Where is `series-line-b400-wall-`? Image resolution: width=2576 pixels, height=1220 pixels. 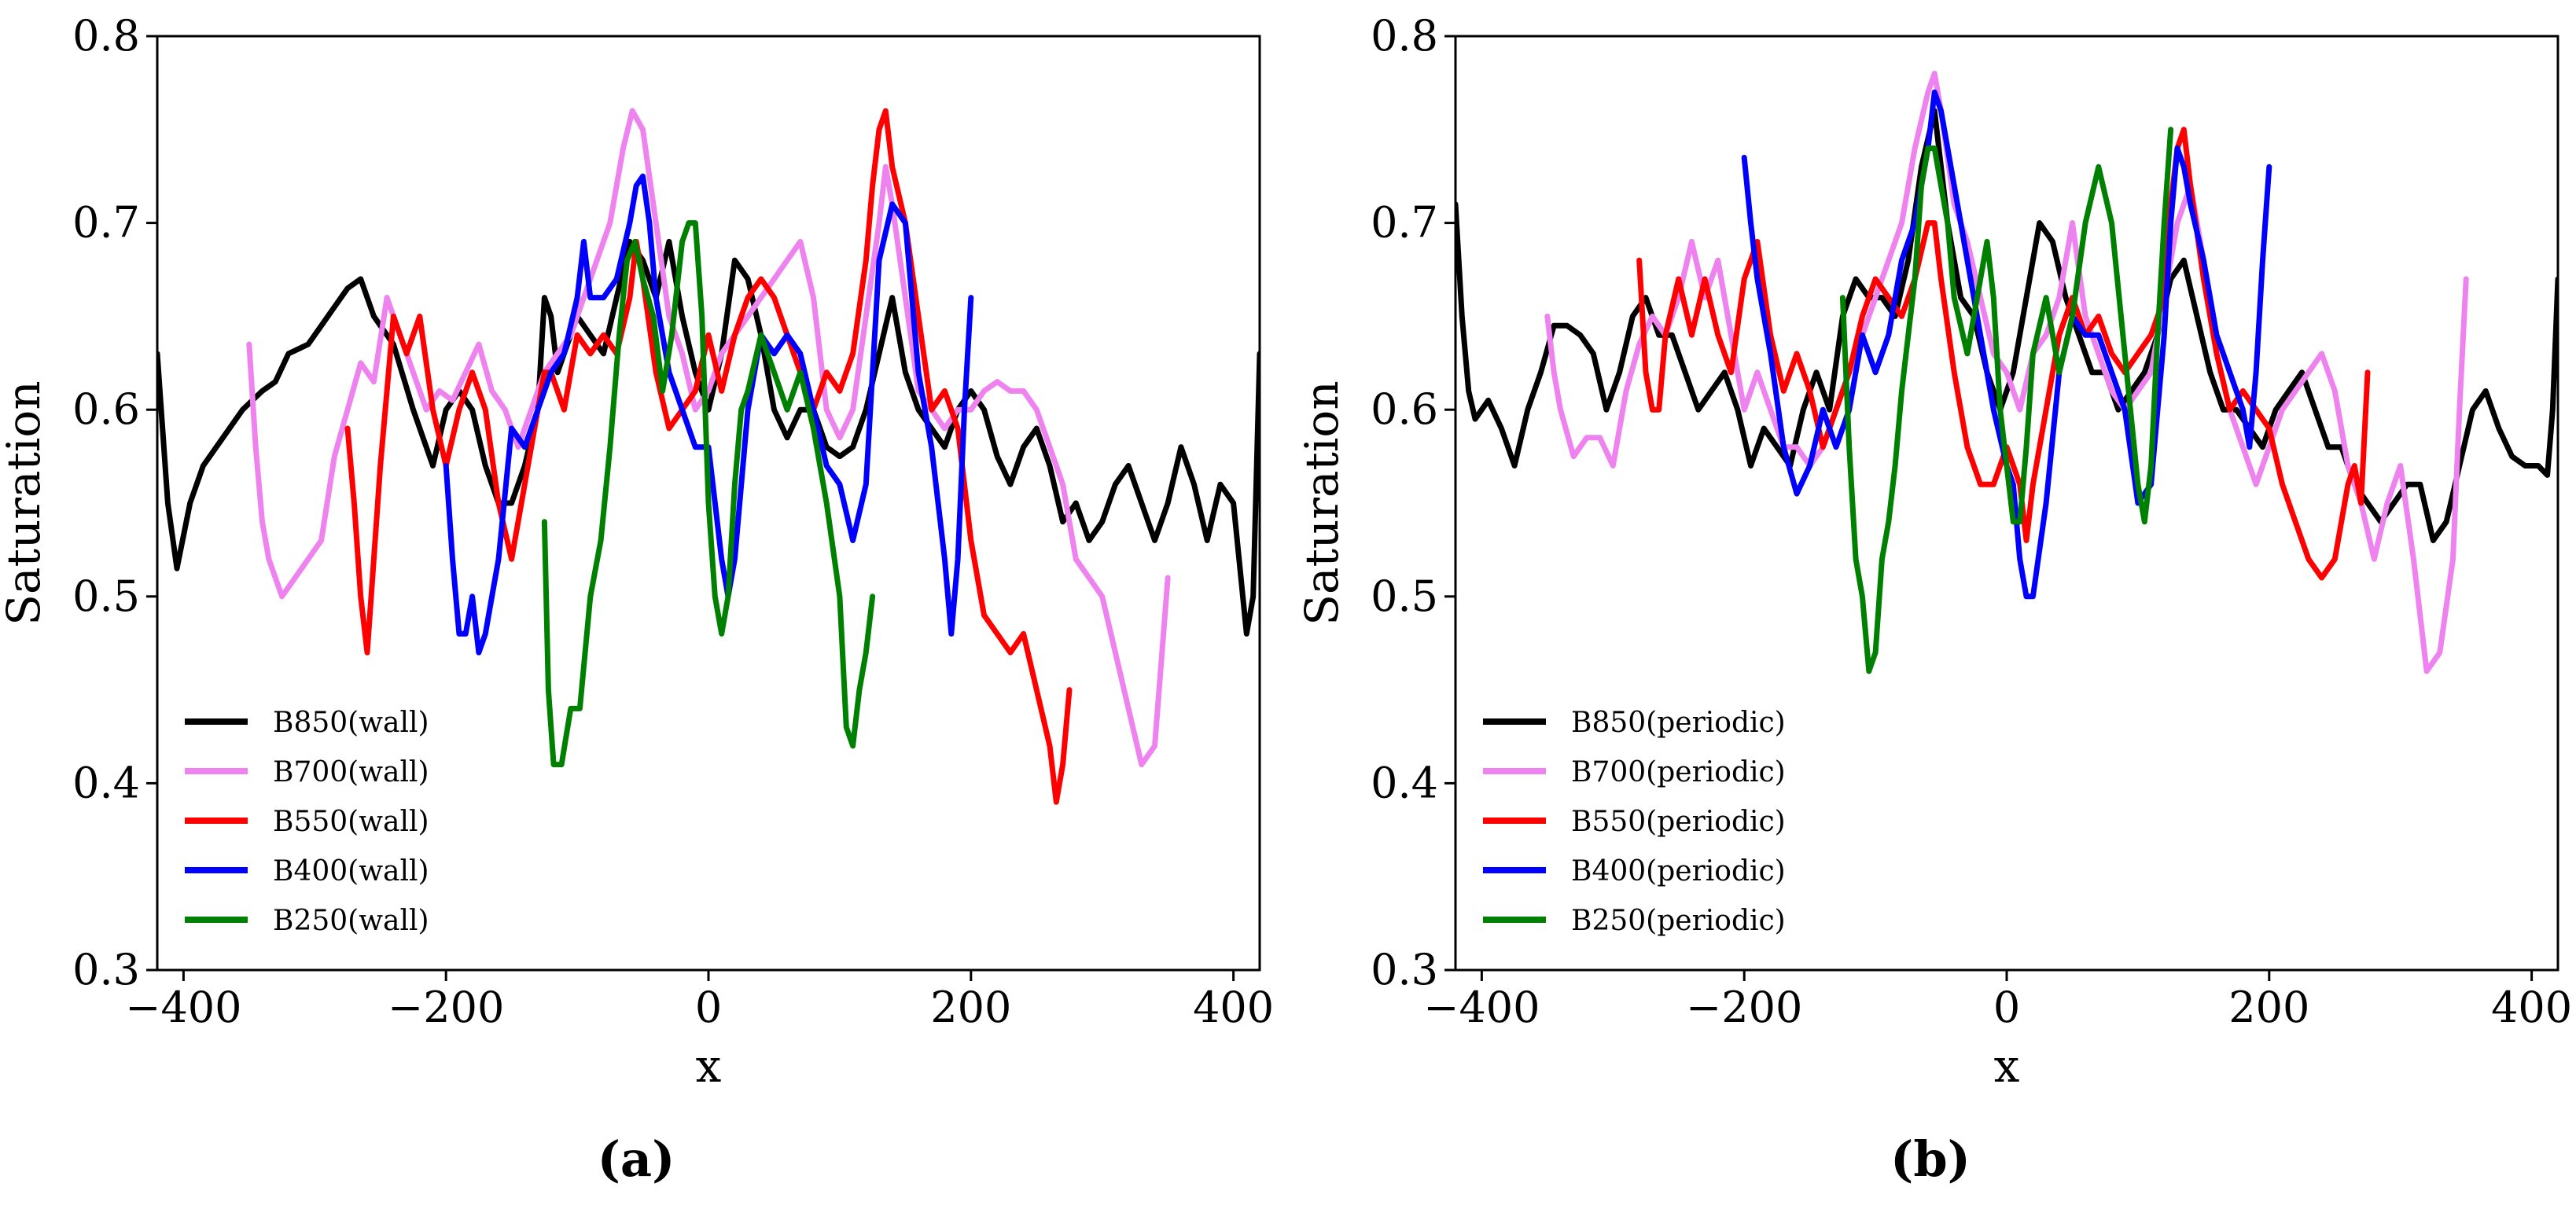
series-line-b400-wall- is located at coordinates (708, 414).